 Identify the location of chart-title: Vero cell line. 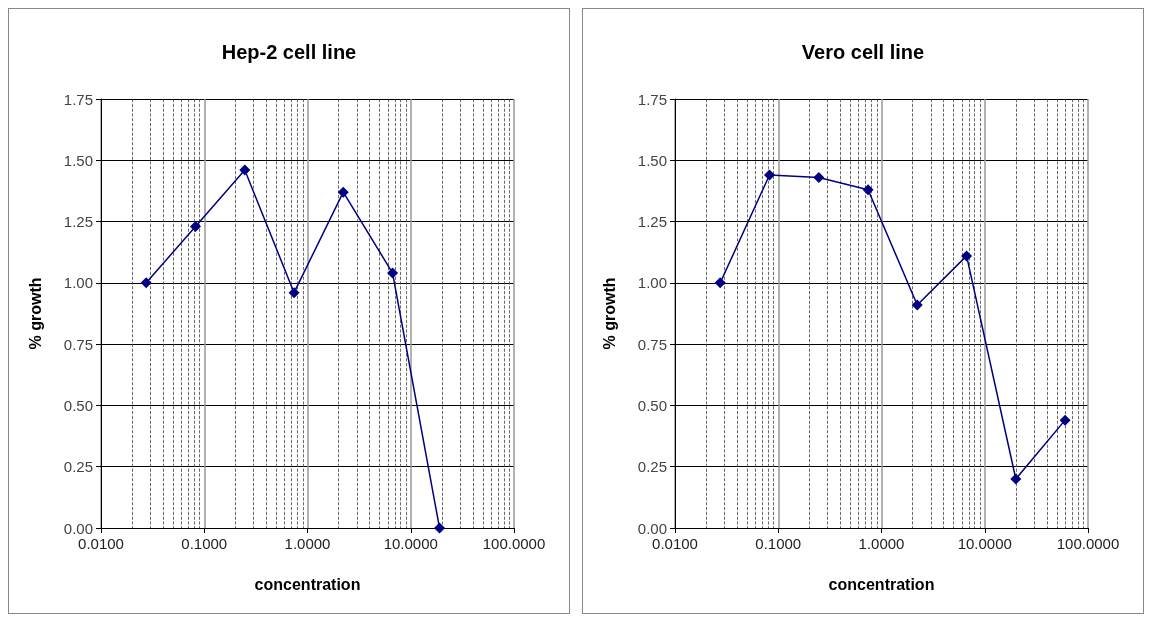
(863, 52).